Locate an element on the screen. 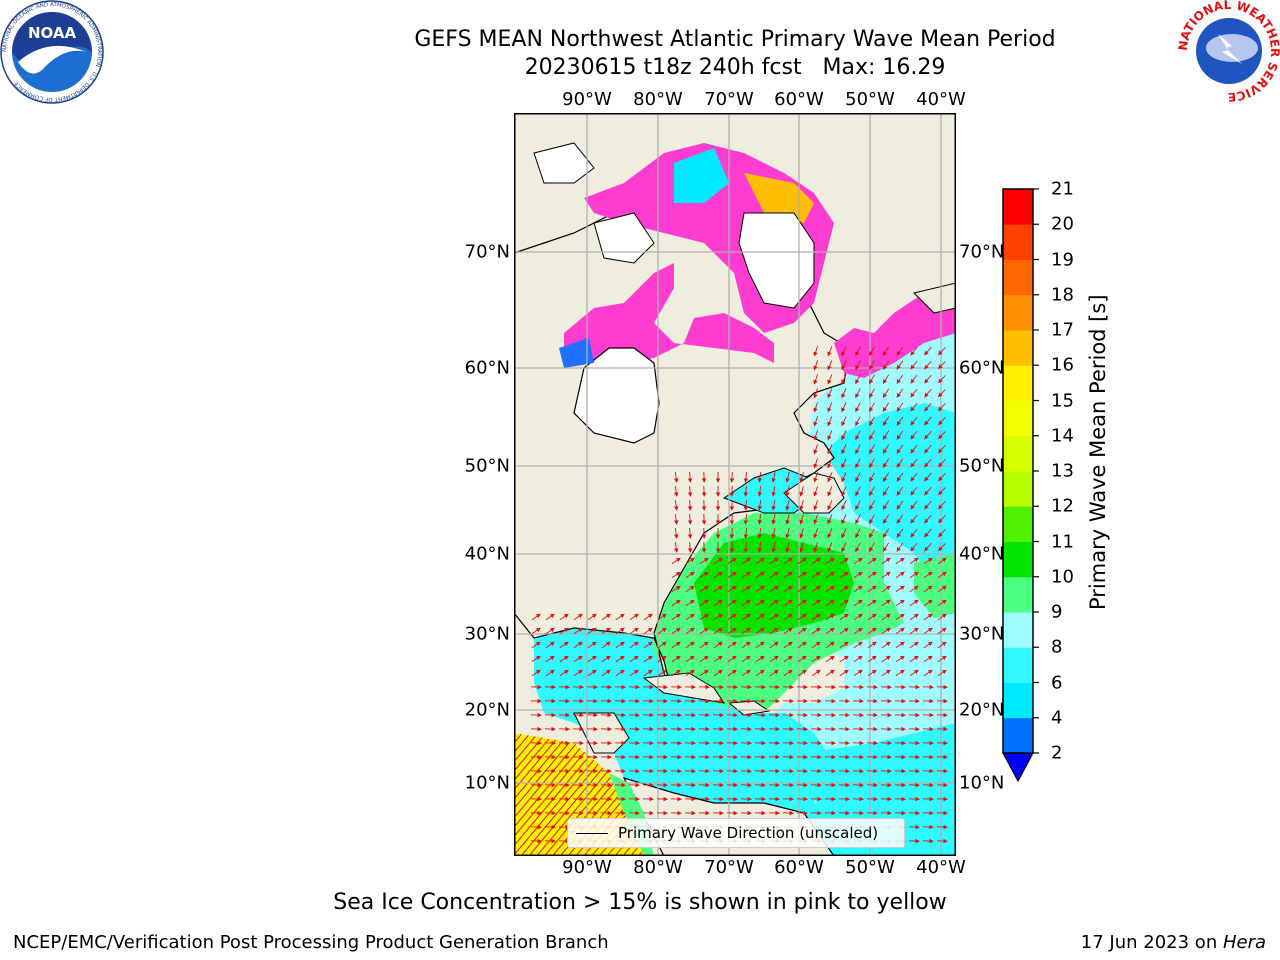 This screenshot has width=1280, height=960. hudson-bay-fringe is located at coordinates (669, 314).